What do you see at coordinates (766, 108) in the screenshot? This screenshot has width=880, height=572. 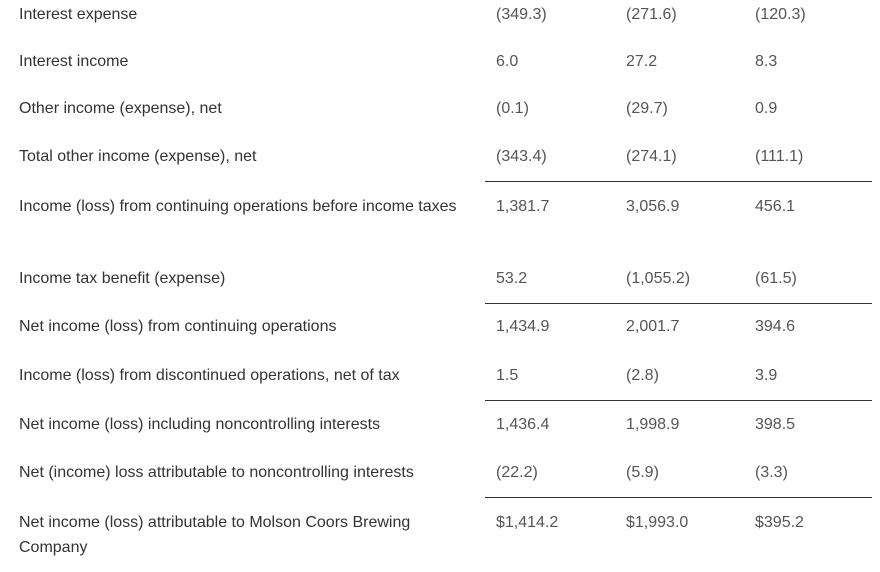 I see `value-col-3: 0.9` at bounding box center [766, 108].